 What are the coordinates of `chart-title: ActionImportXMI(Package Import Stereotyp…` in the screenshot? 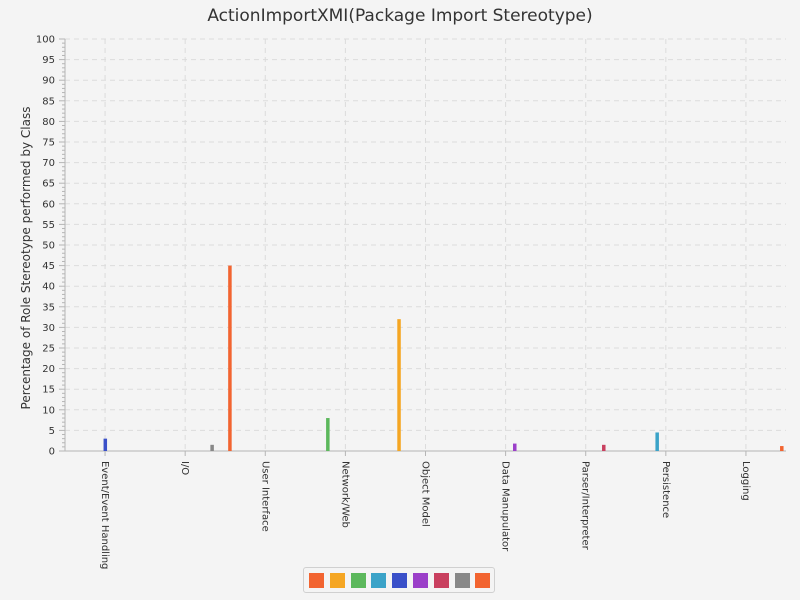 It's located at (400, 16).